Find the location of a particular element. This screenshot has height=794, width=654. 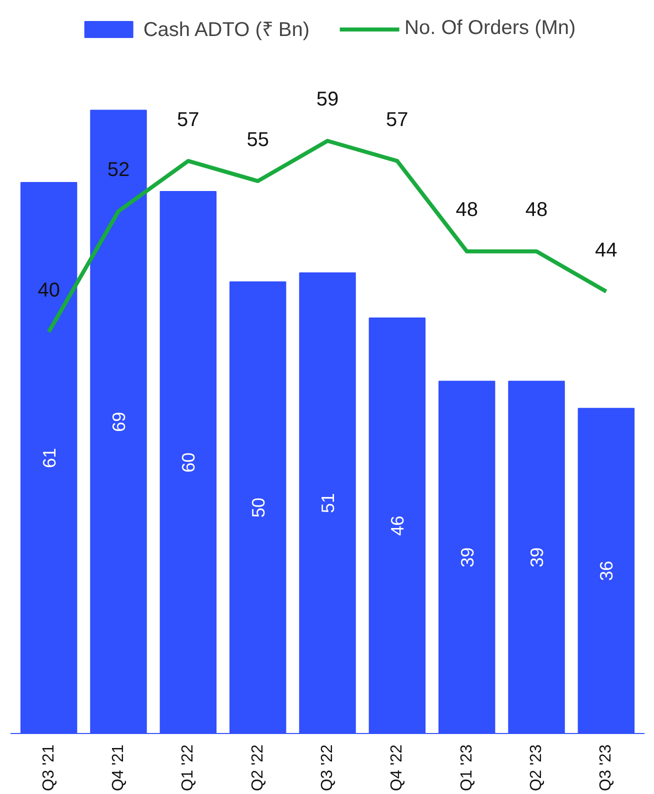

data-label: 59 is located at coordinates (327, 99).